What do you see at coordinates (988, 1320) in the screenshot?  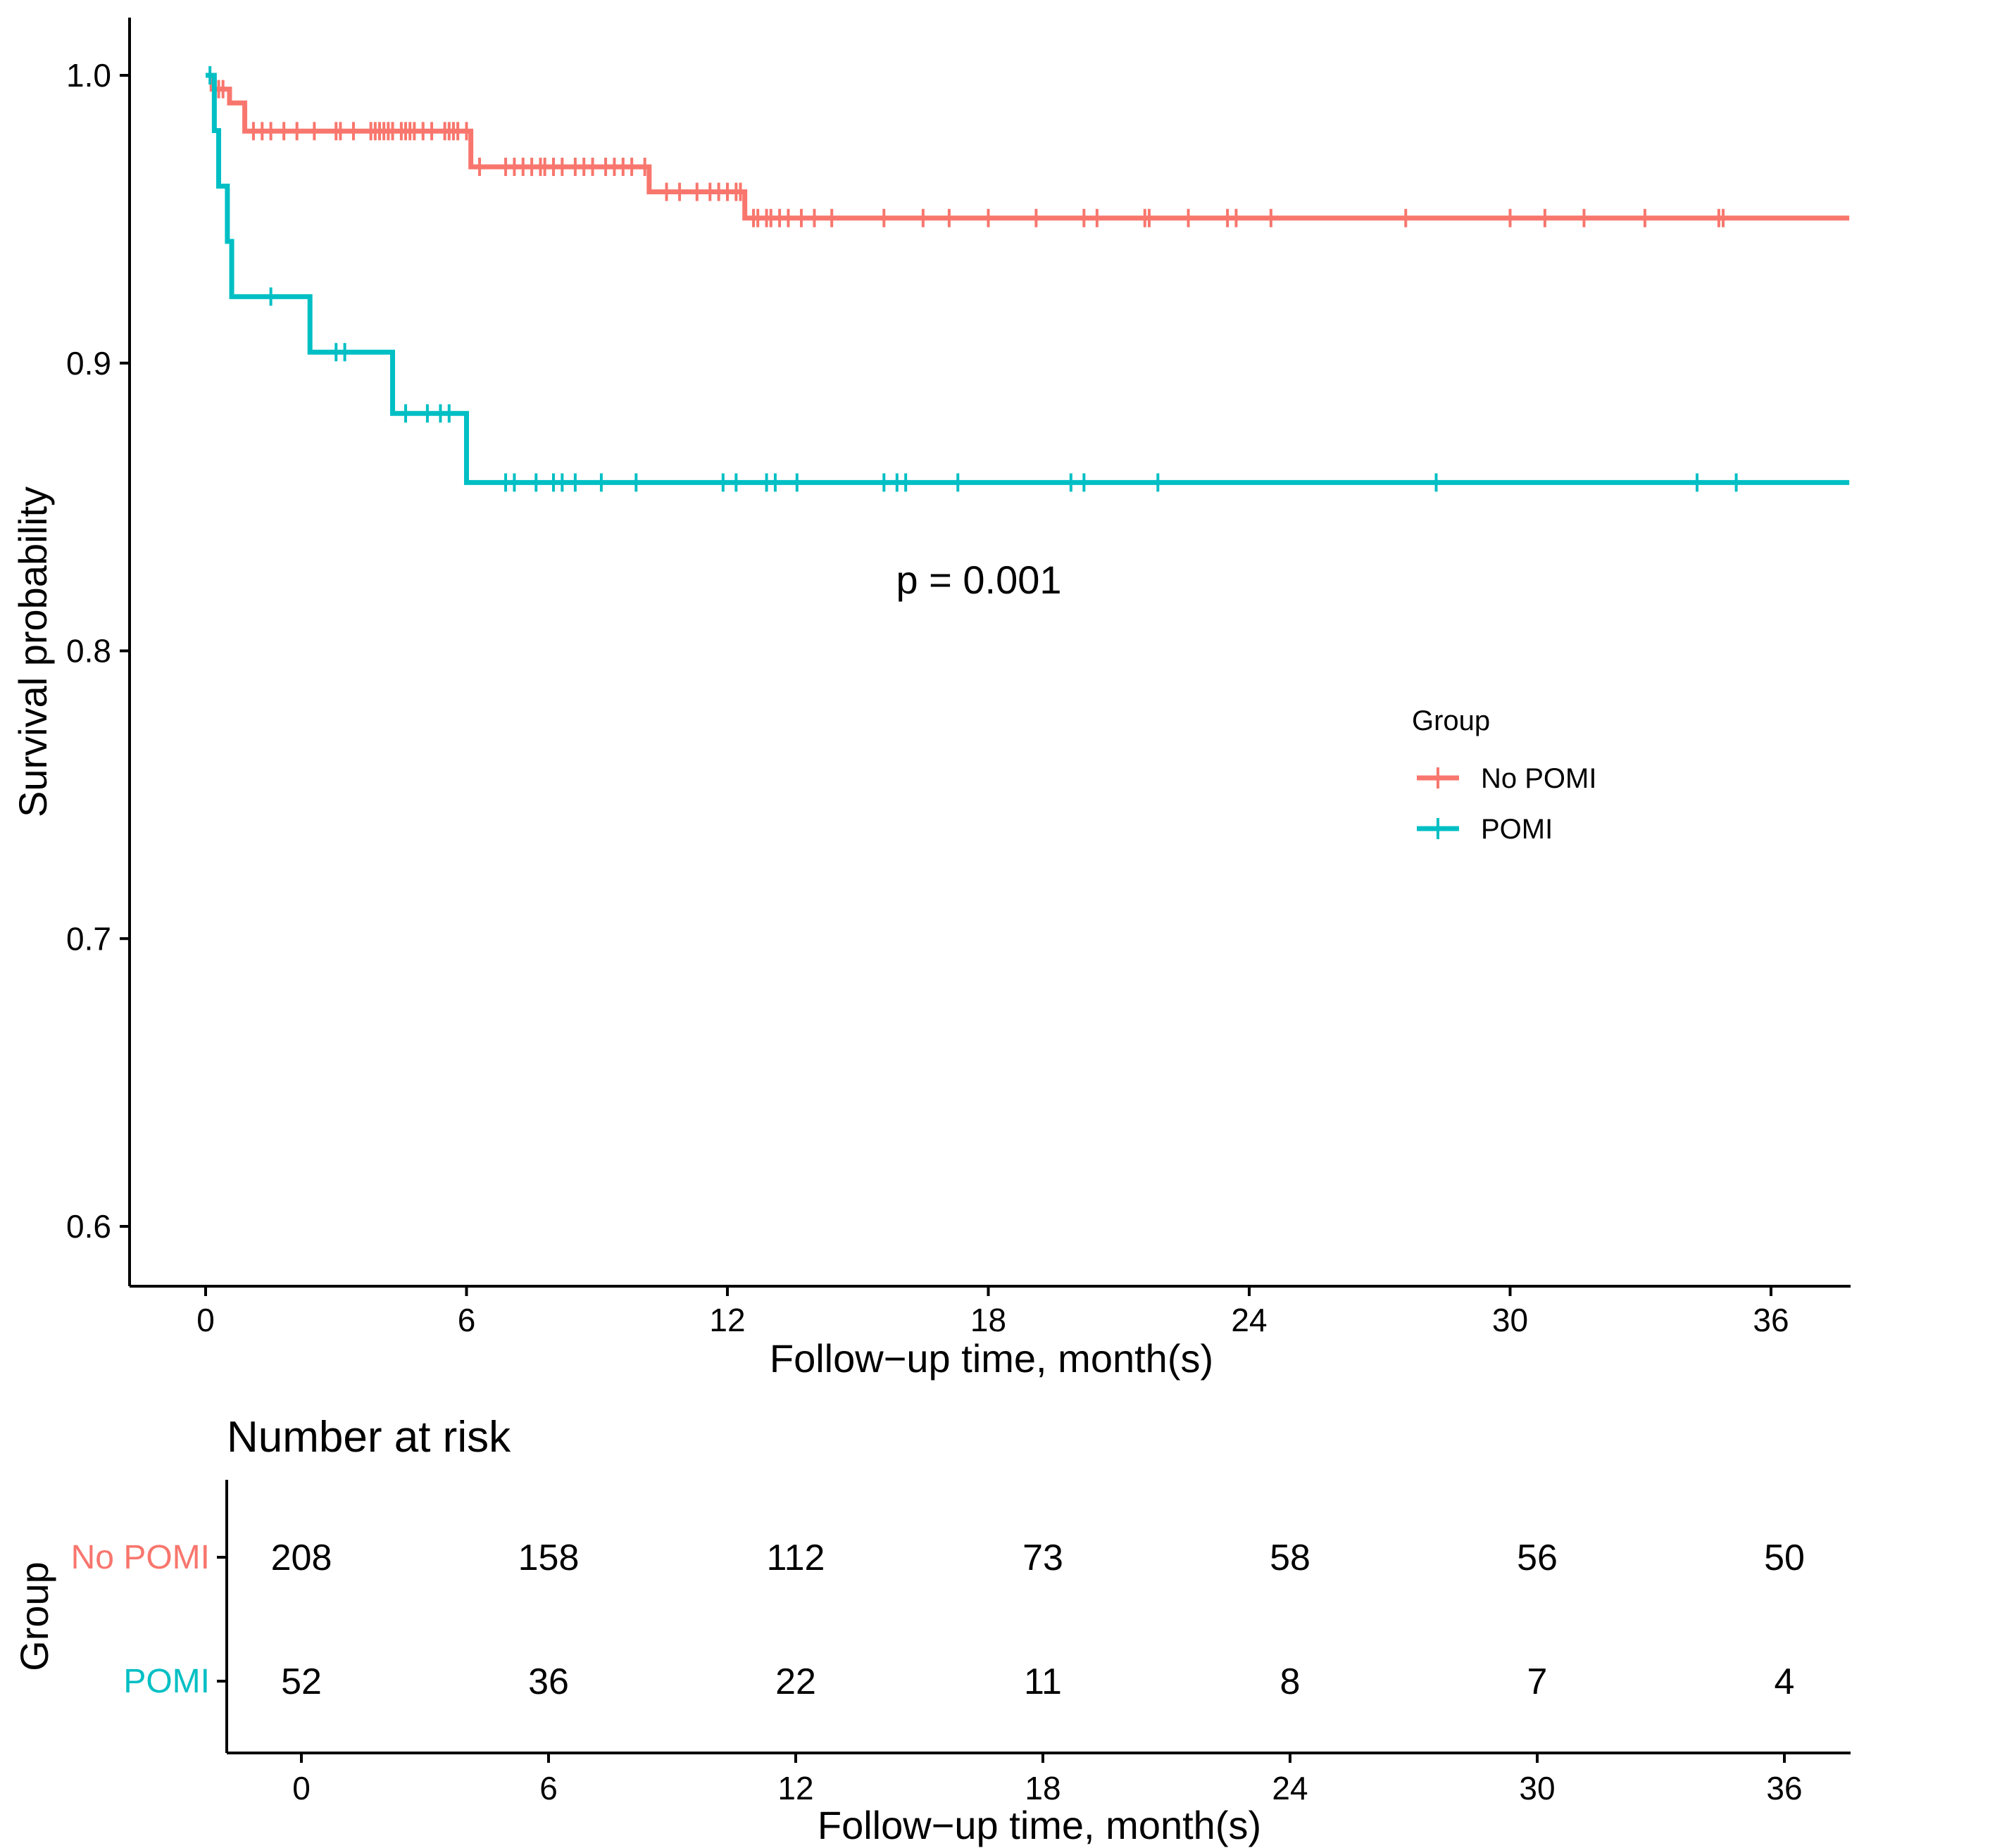 I see `x-tick-label: 18` at bounding box center [988, 1320].